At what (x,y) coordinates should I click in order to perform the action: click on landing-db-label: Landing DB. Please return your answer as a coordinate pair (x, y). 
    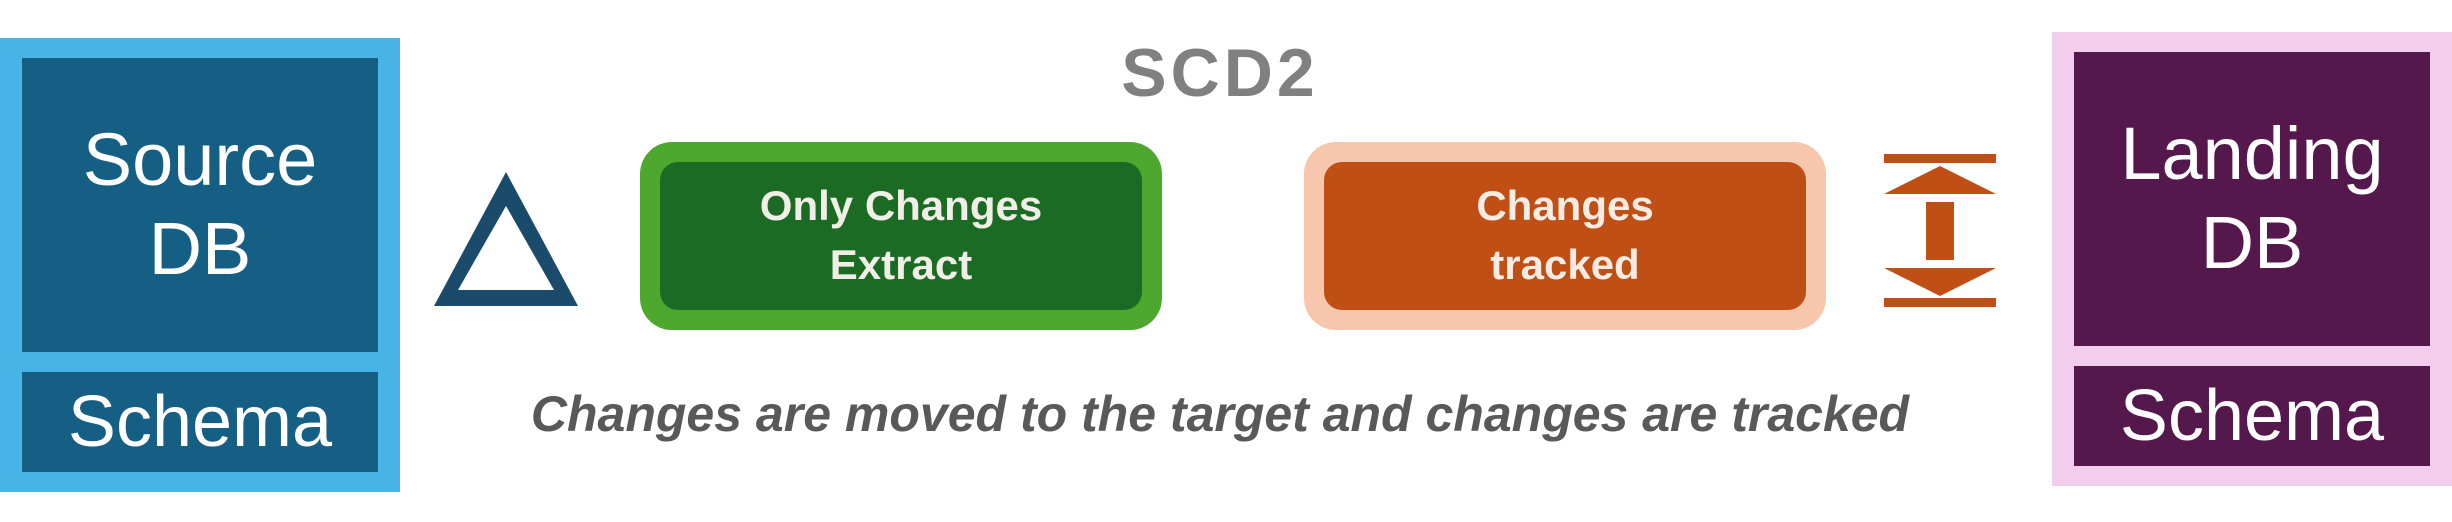
    Looking at the image, I should click on (2252, 198).